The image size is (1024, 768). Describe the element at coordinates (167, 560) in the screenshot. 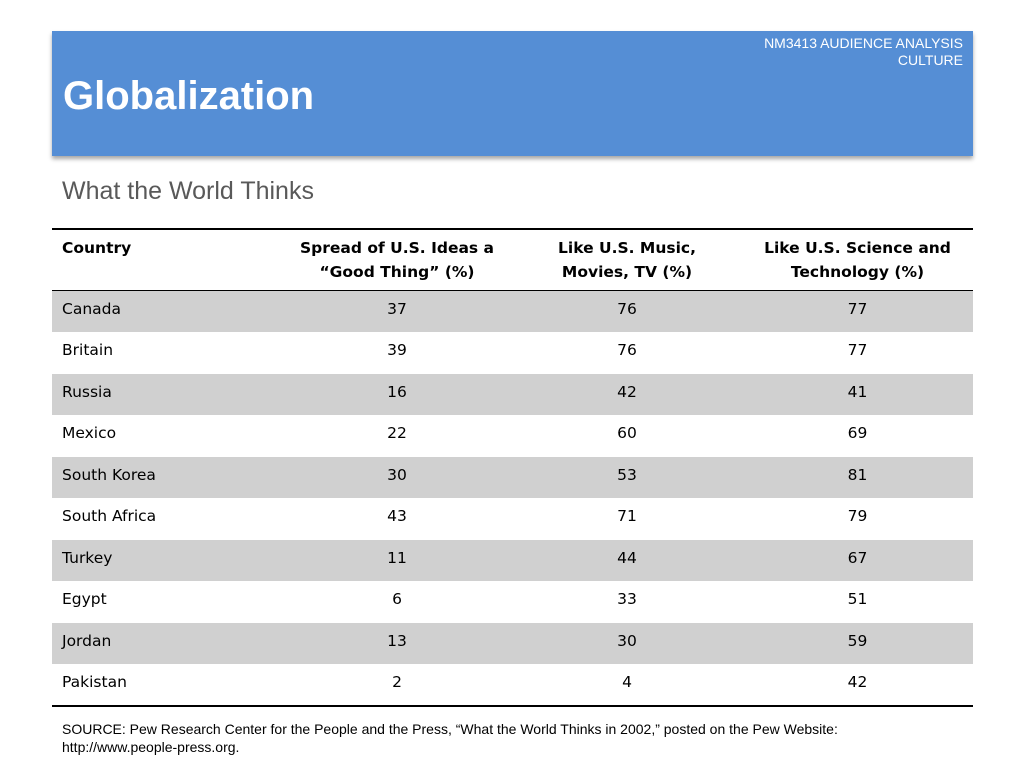

I see `country-cell: Turkey` at that location.